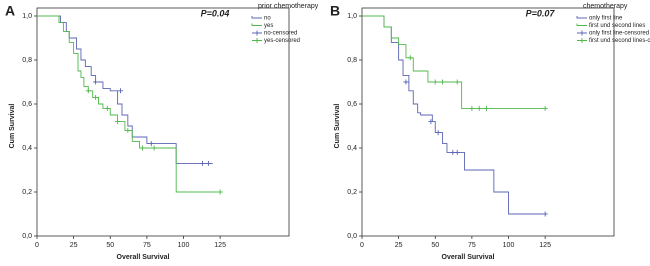 The height and width of the screenshot is (266, 650). What do you see at coordinates (617, 26) in the screenshot?
I see `legend-label: first und second lines` at bounding box center [617, 26].